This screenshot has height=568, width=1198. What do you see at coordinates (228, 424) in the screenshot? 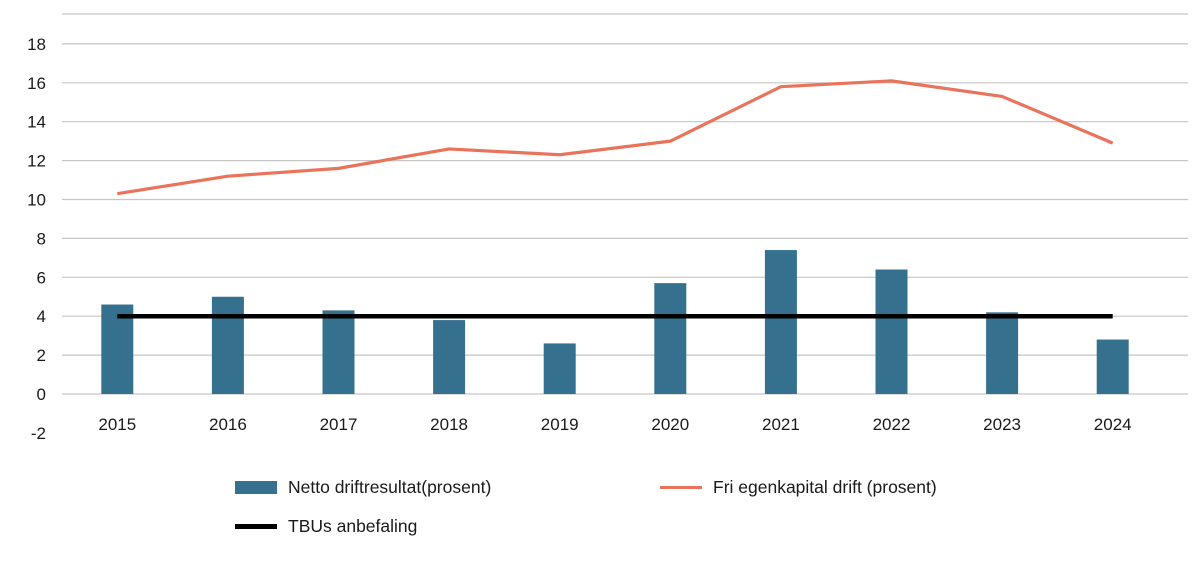
I see `x-axis-label: 2016` at bounding box center [228, 424].